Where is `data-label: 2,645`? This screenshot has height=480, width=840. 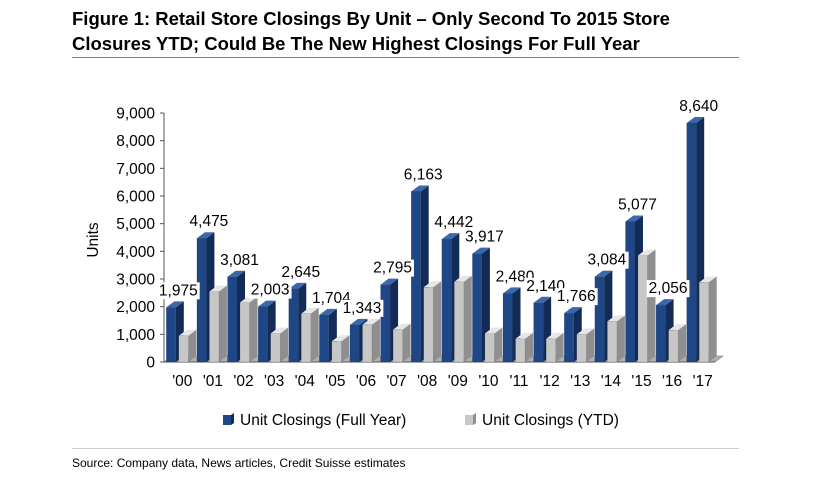
data-label: 2,645 is located at coordinates (301, 272).